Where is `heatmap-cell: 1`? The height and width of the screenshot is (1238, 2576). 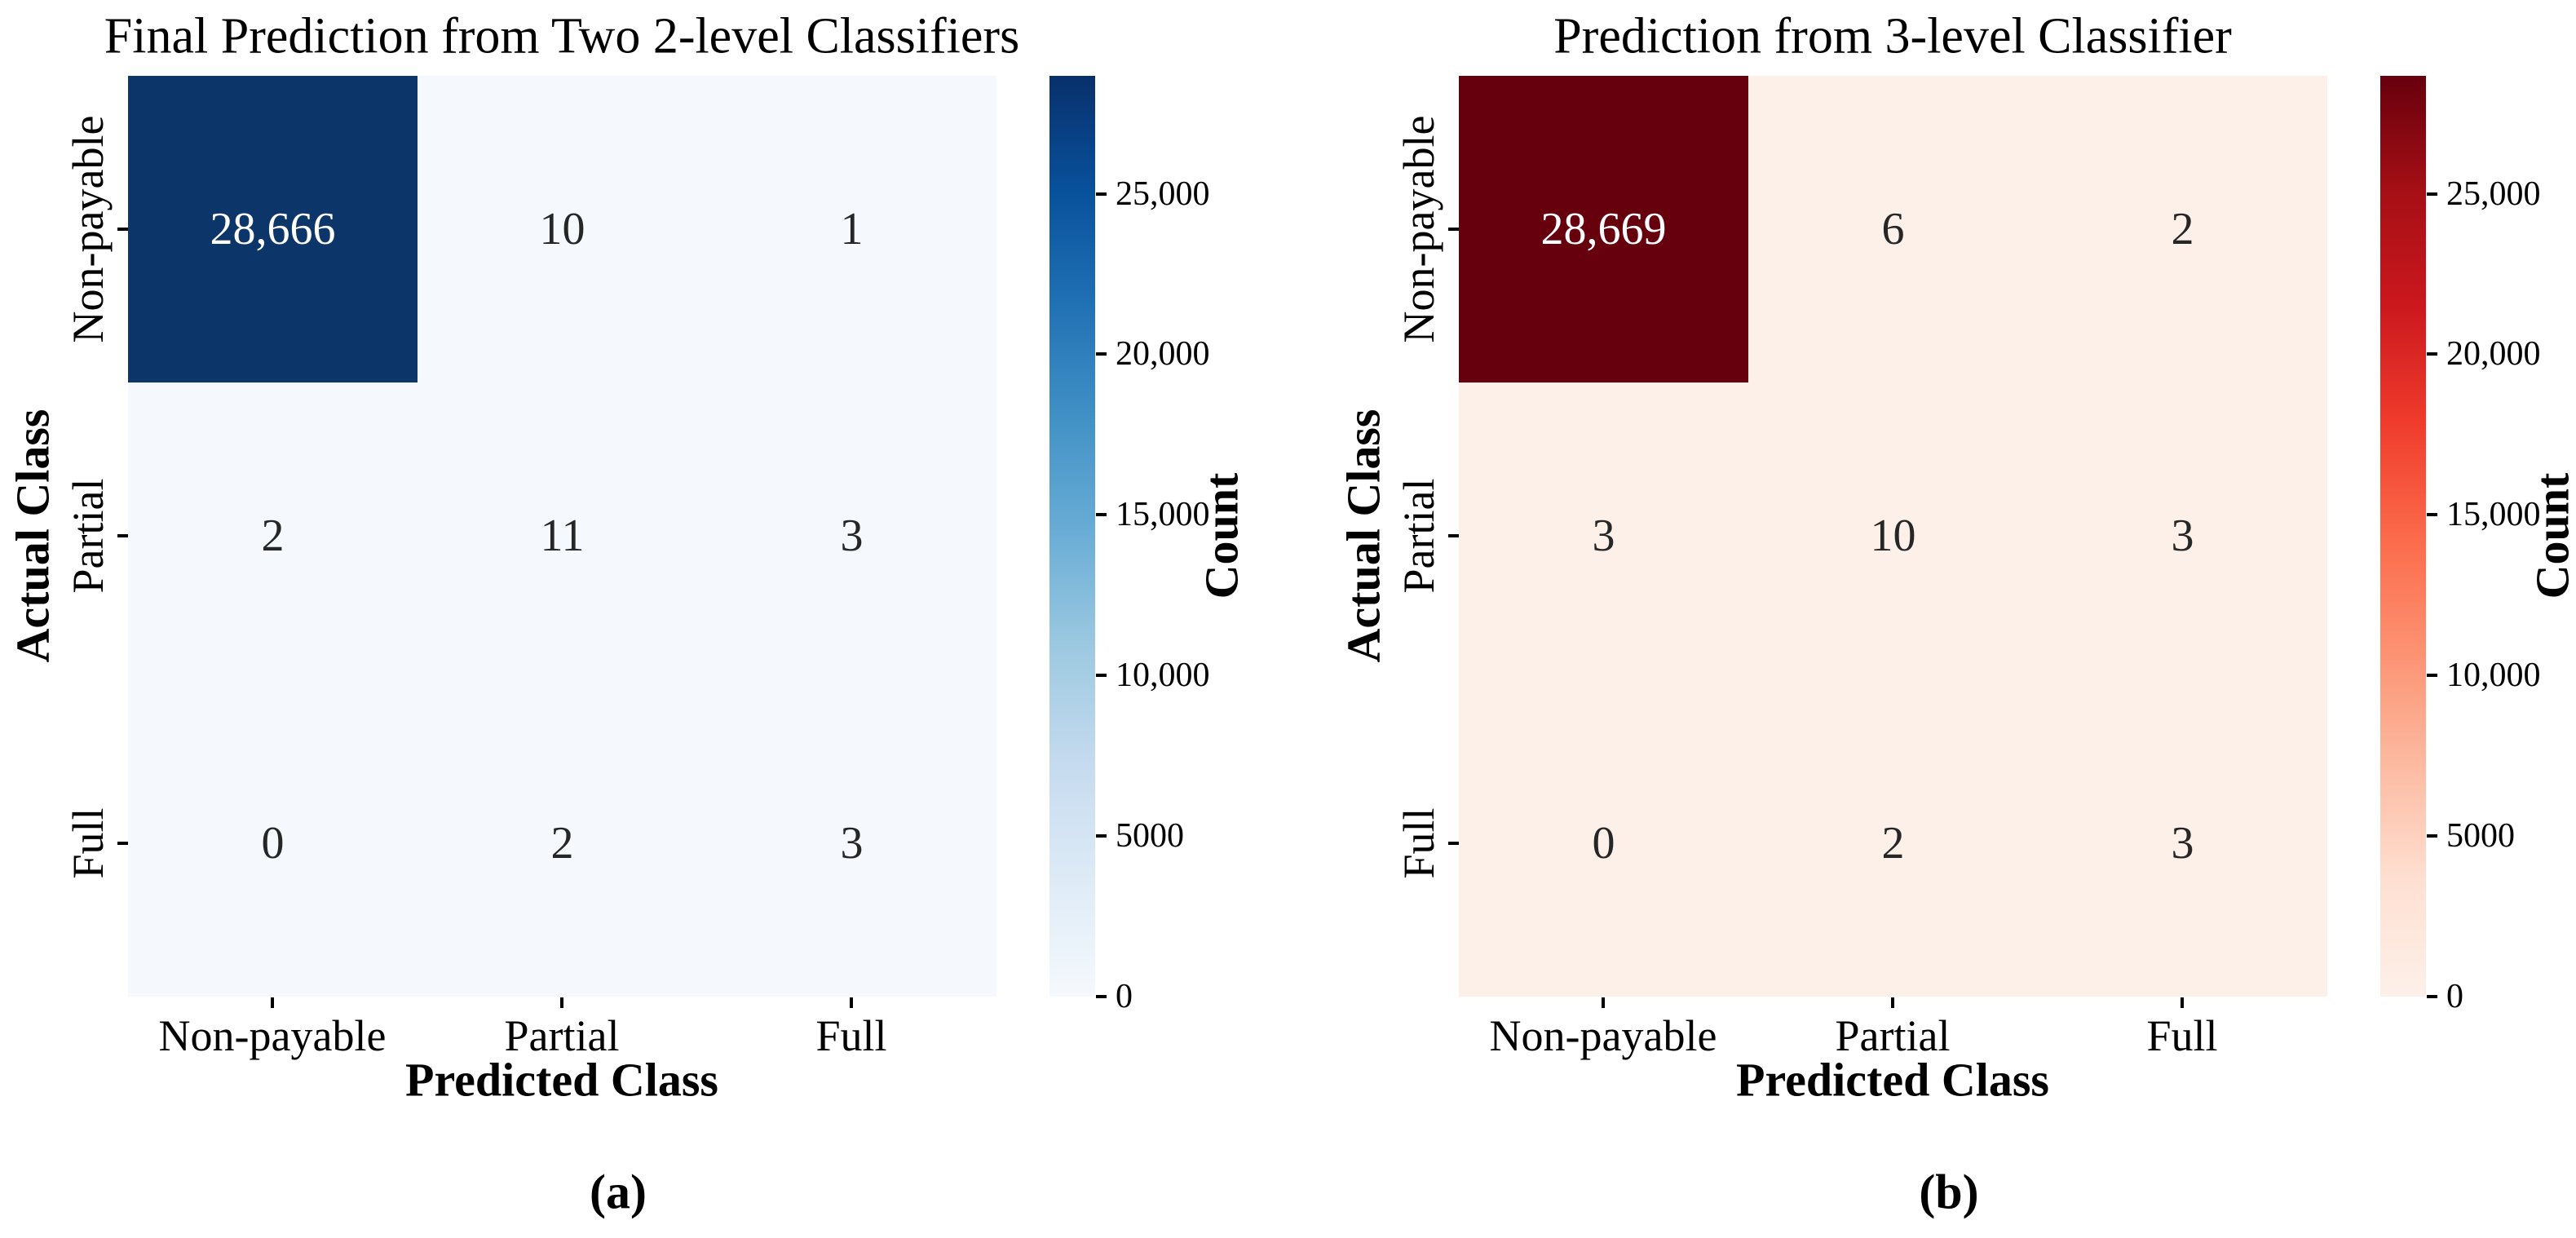 heatmap-cell: 1 is located at coordinates (851, 229).